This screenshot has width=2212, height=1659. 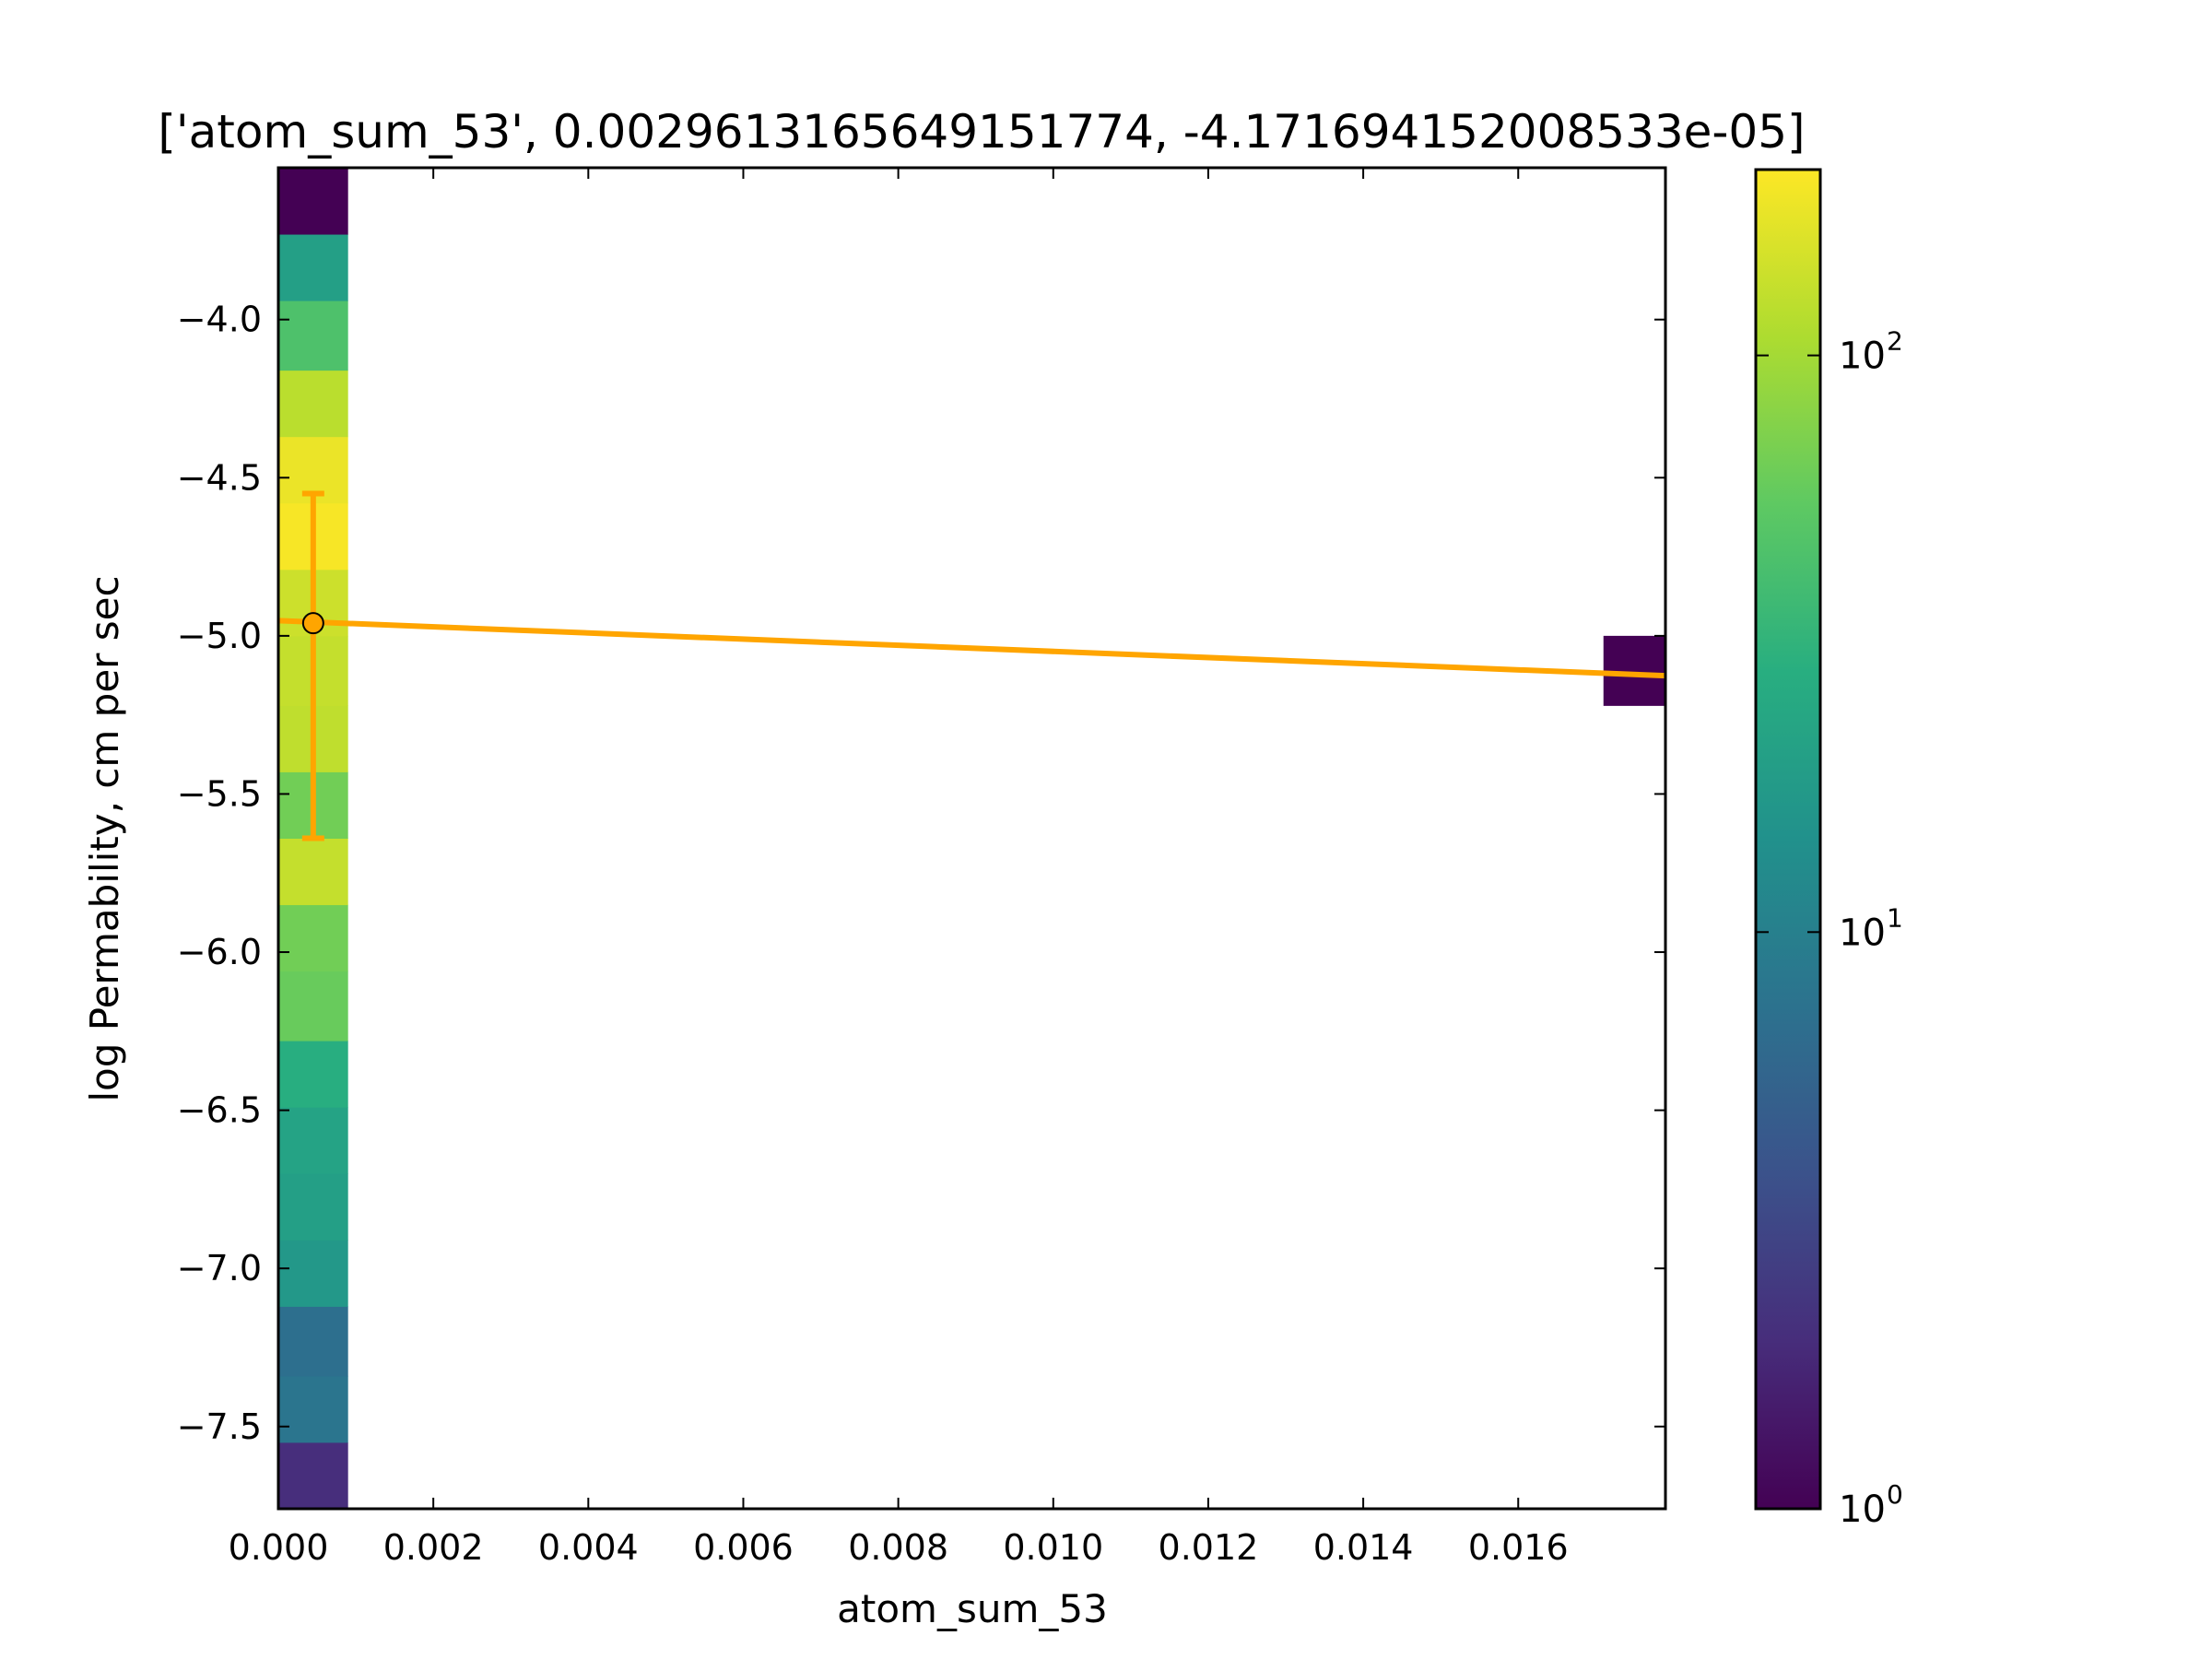 I want to click on errorbar-layer, so click(x=312, y=665).